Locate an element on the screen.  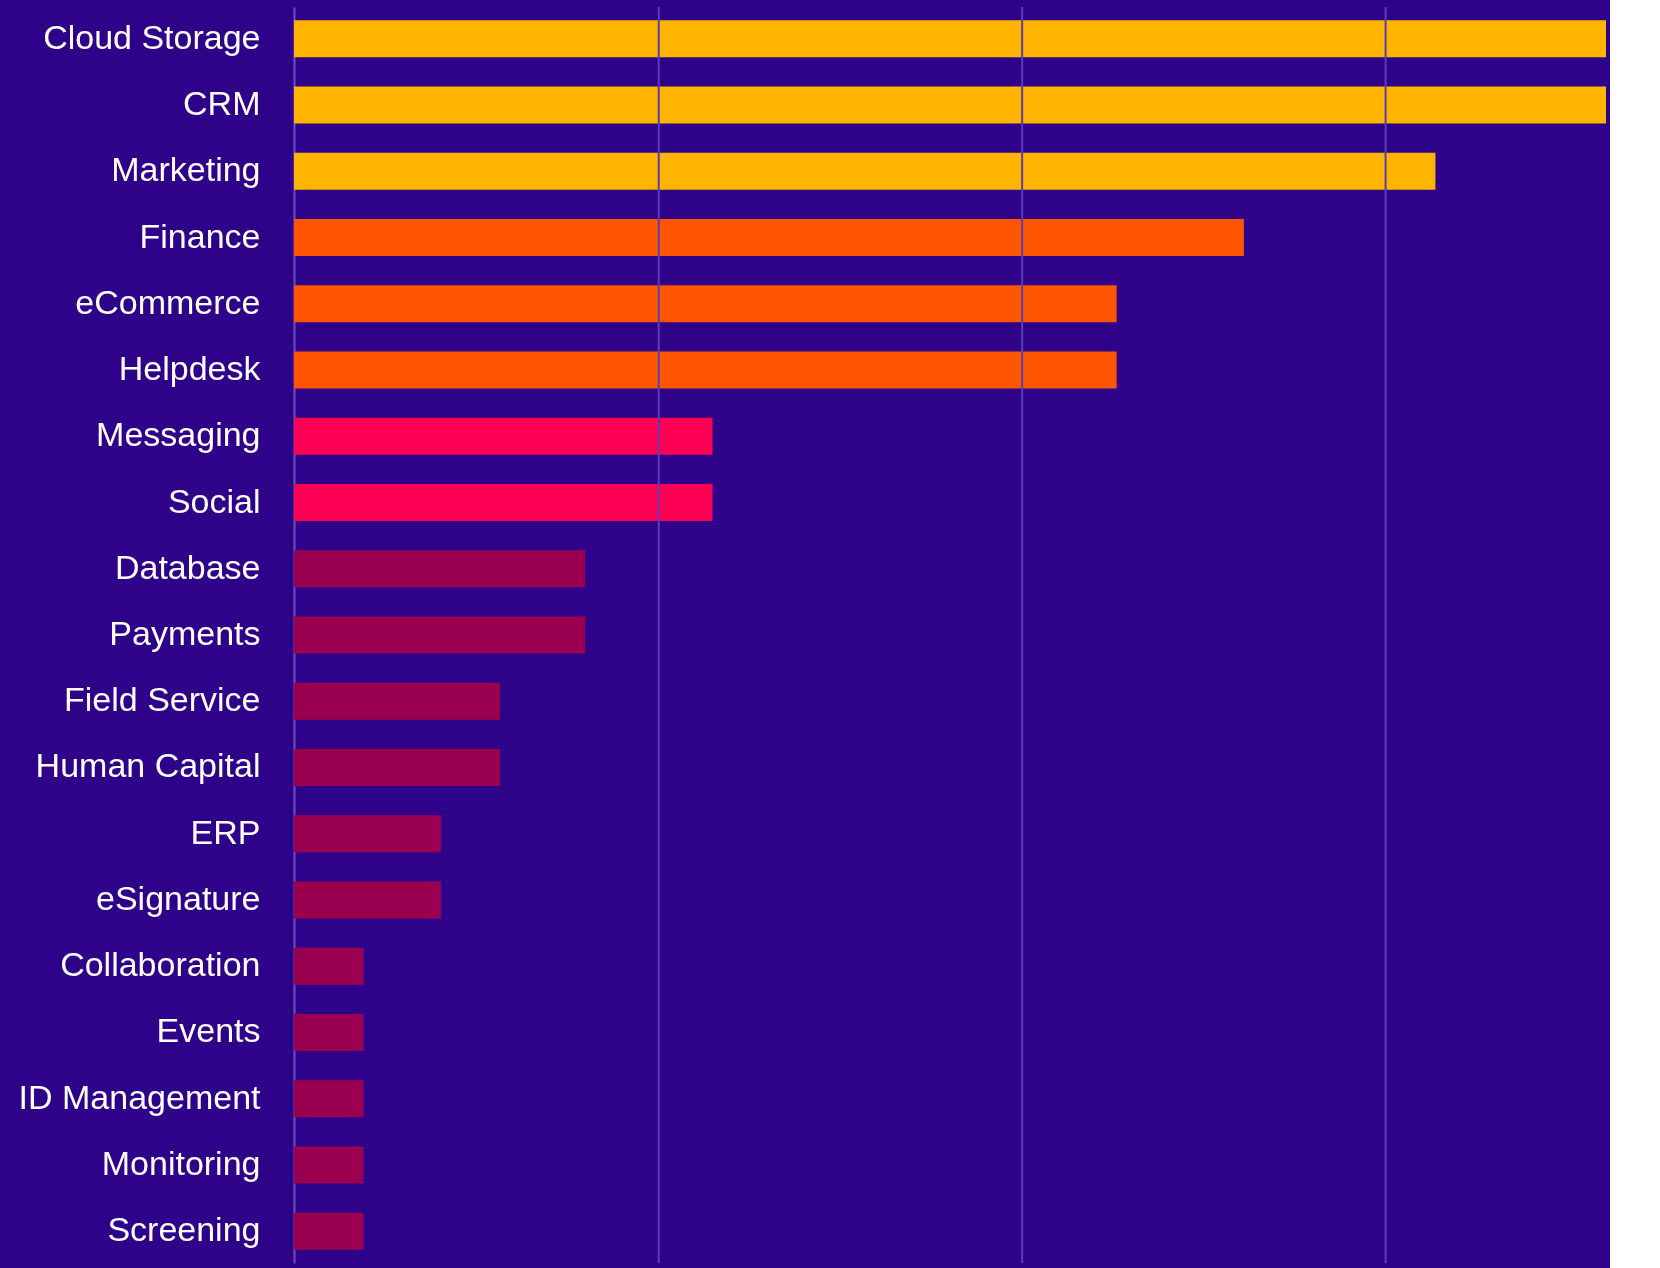
y-tick-label: Finance is located at coordinates (200, 235).